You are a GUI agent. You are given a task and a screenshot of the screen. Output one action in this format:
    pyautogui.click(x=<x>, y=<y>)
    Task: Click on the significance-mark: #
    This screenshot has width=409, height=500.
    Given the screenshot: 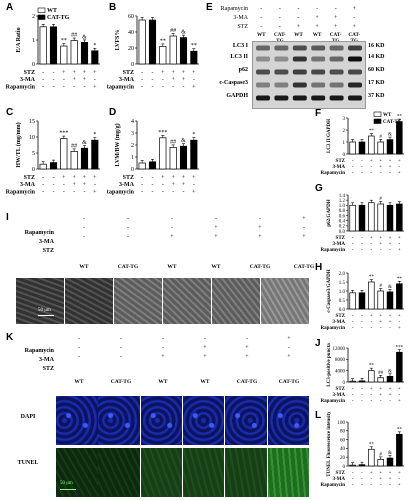 What is the action you would take?
    pyautogui.click(x=380, y=137)
    